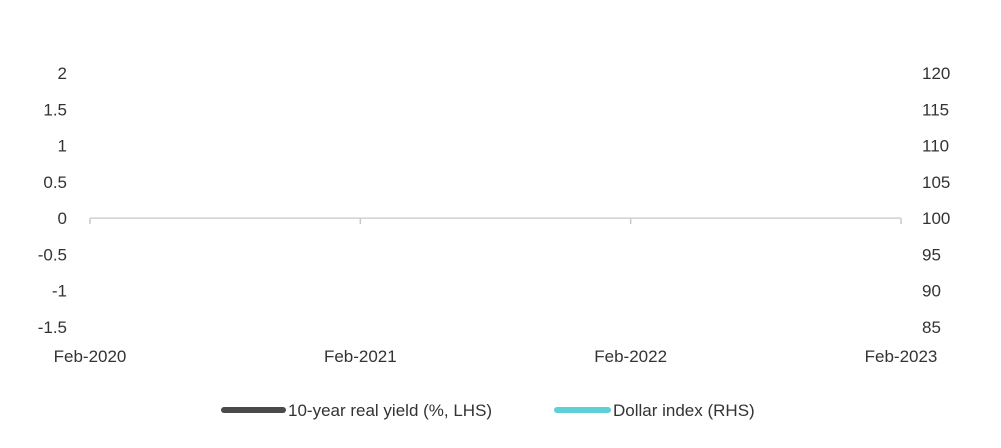 This screenshot has width=1001, height=448. Describe the element at coordinates (52, 254) in the screenshot. I see `y-left-tick-label: -0.5` at that location.